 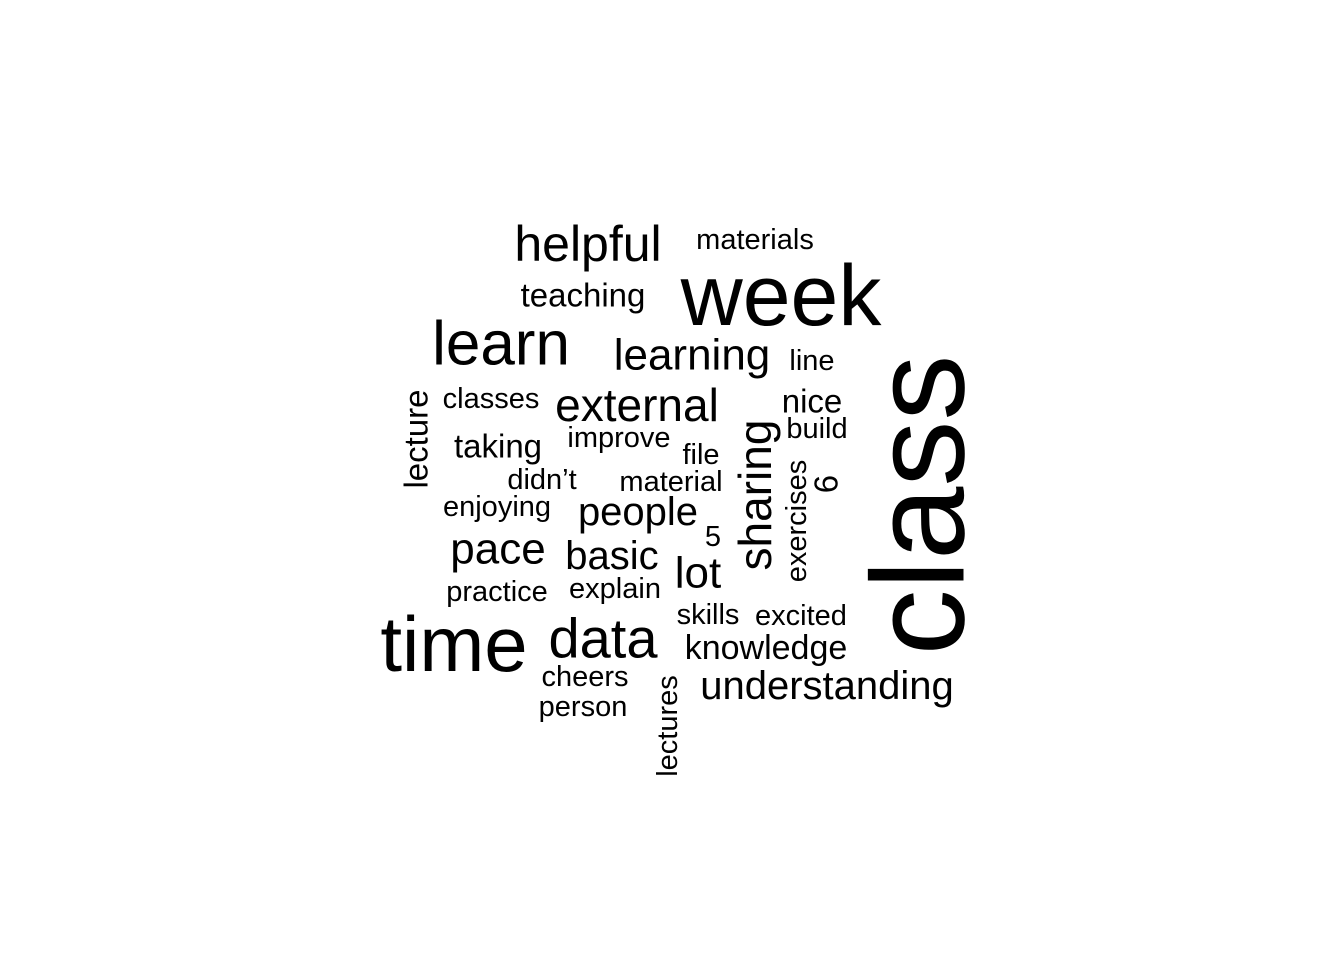 What do you see at coordinates (811, 361) in the screenshot?
I see `word-line: line` at bounding box center [811, 361].